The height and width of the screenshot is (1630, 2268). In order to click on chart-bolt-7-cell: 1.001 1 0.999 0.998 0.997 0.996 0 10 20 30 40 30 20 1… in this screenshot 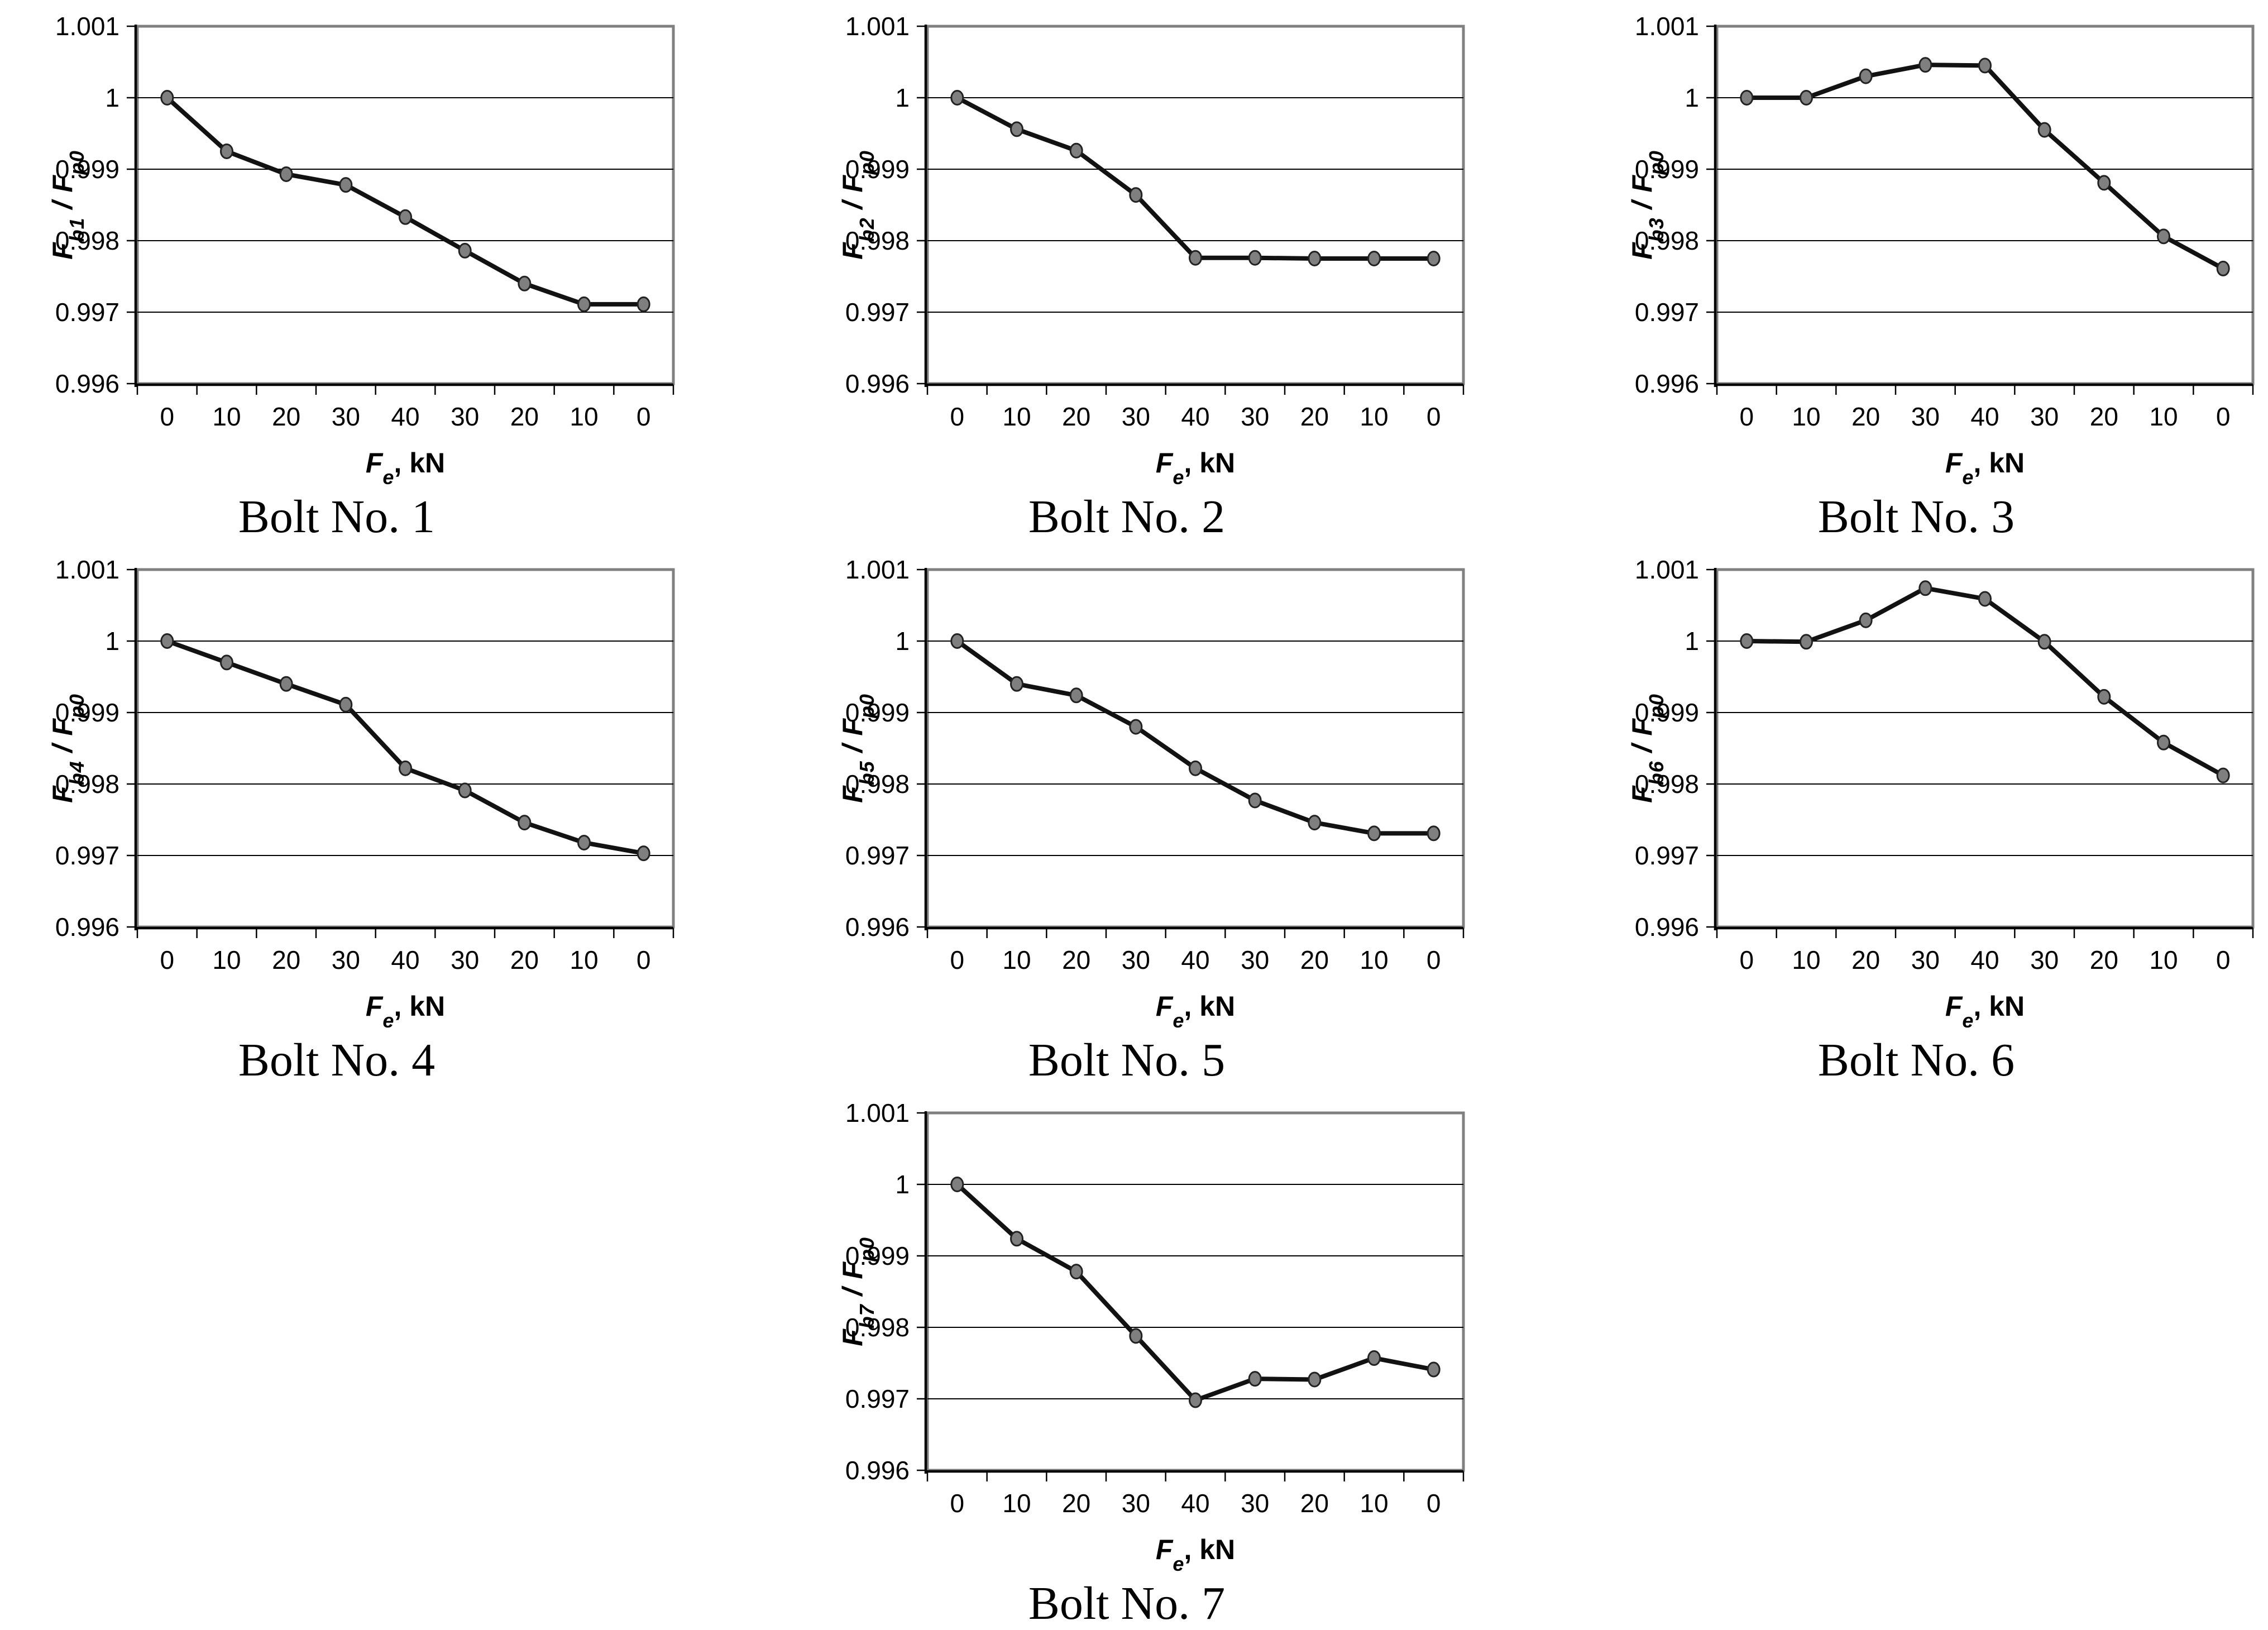, I will do `click(1168, 1358)`.